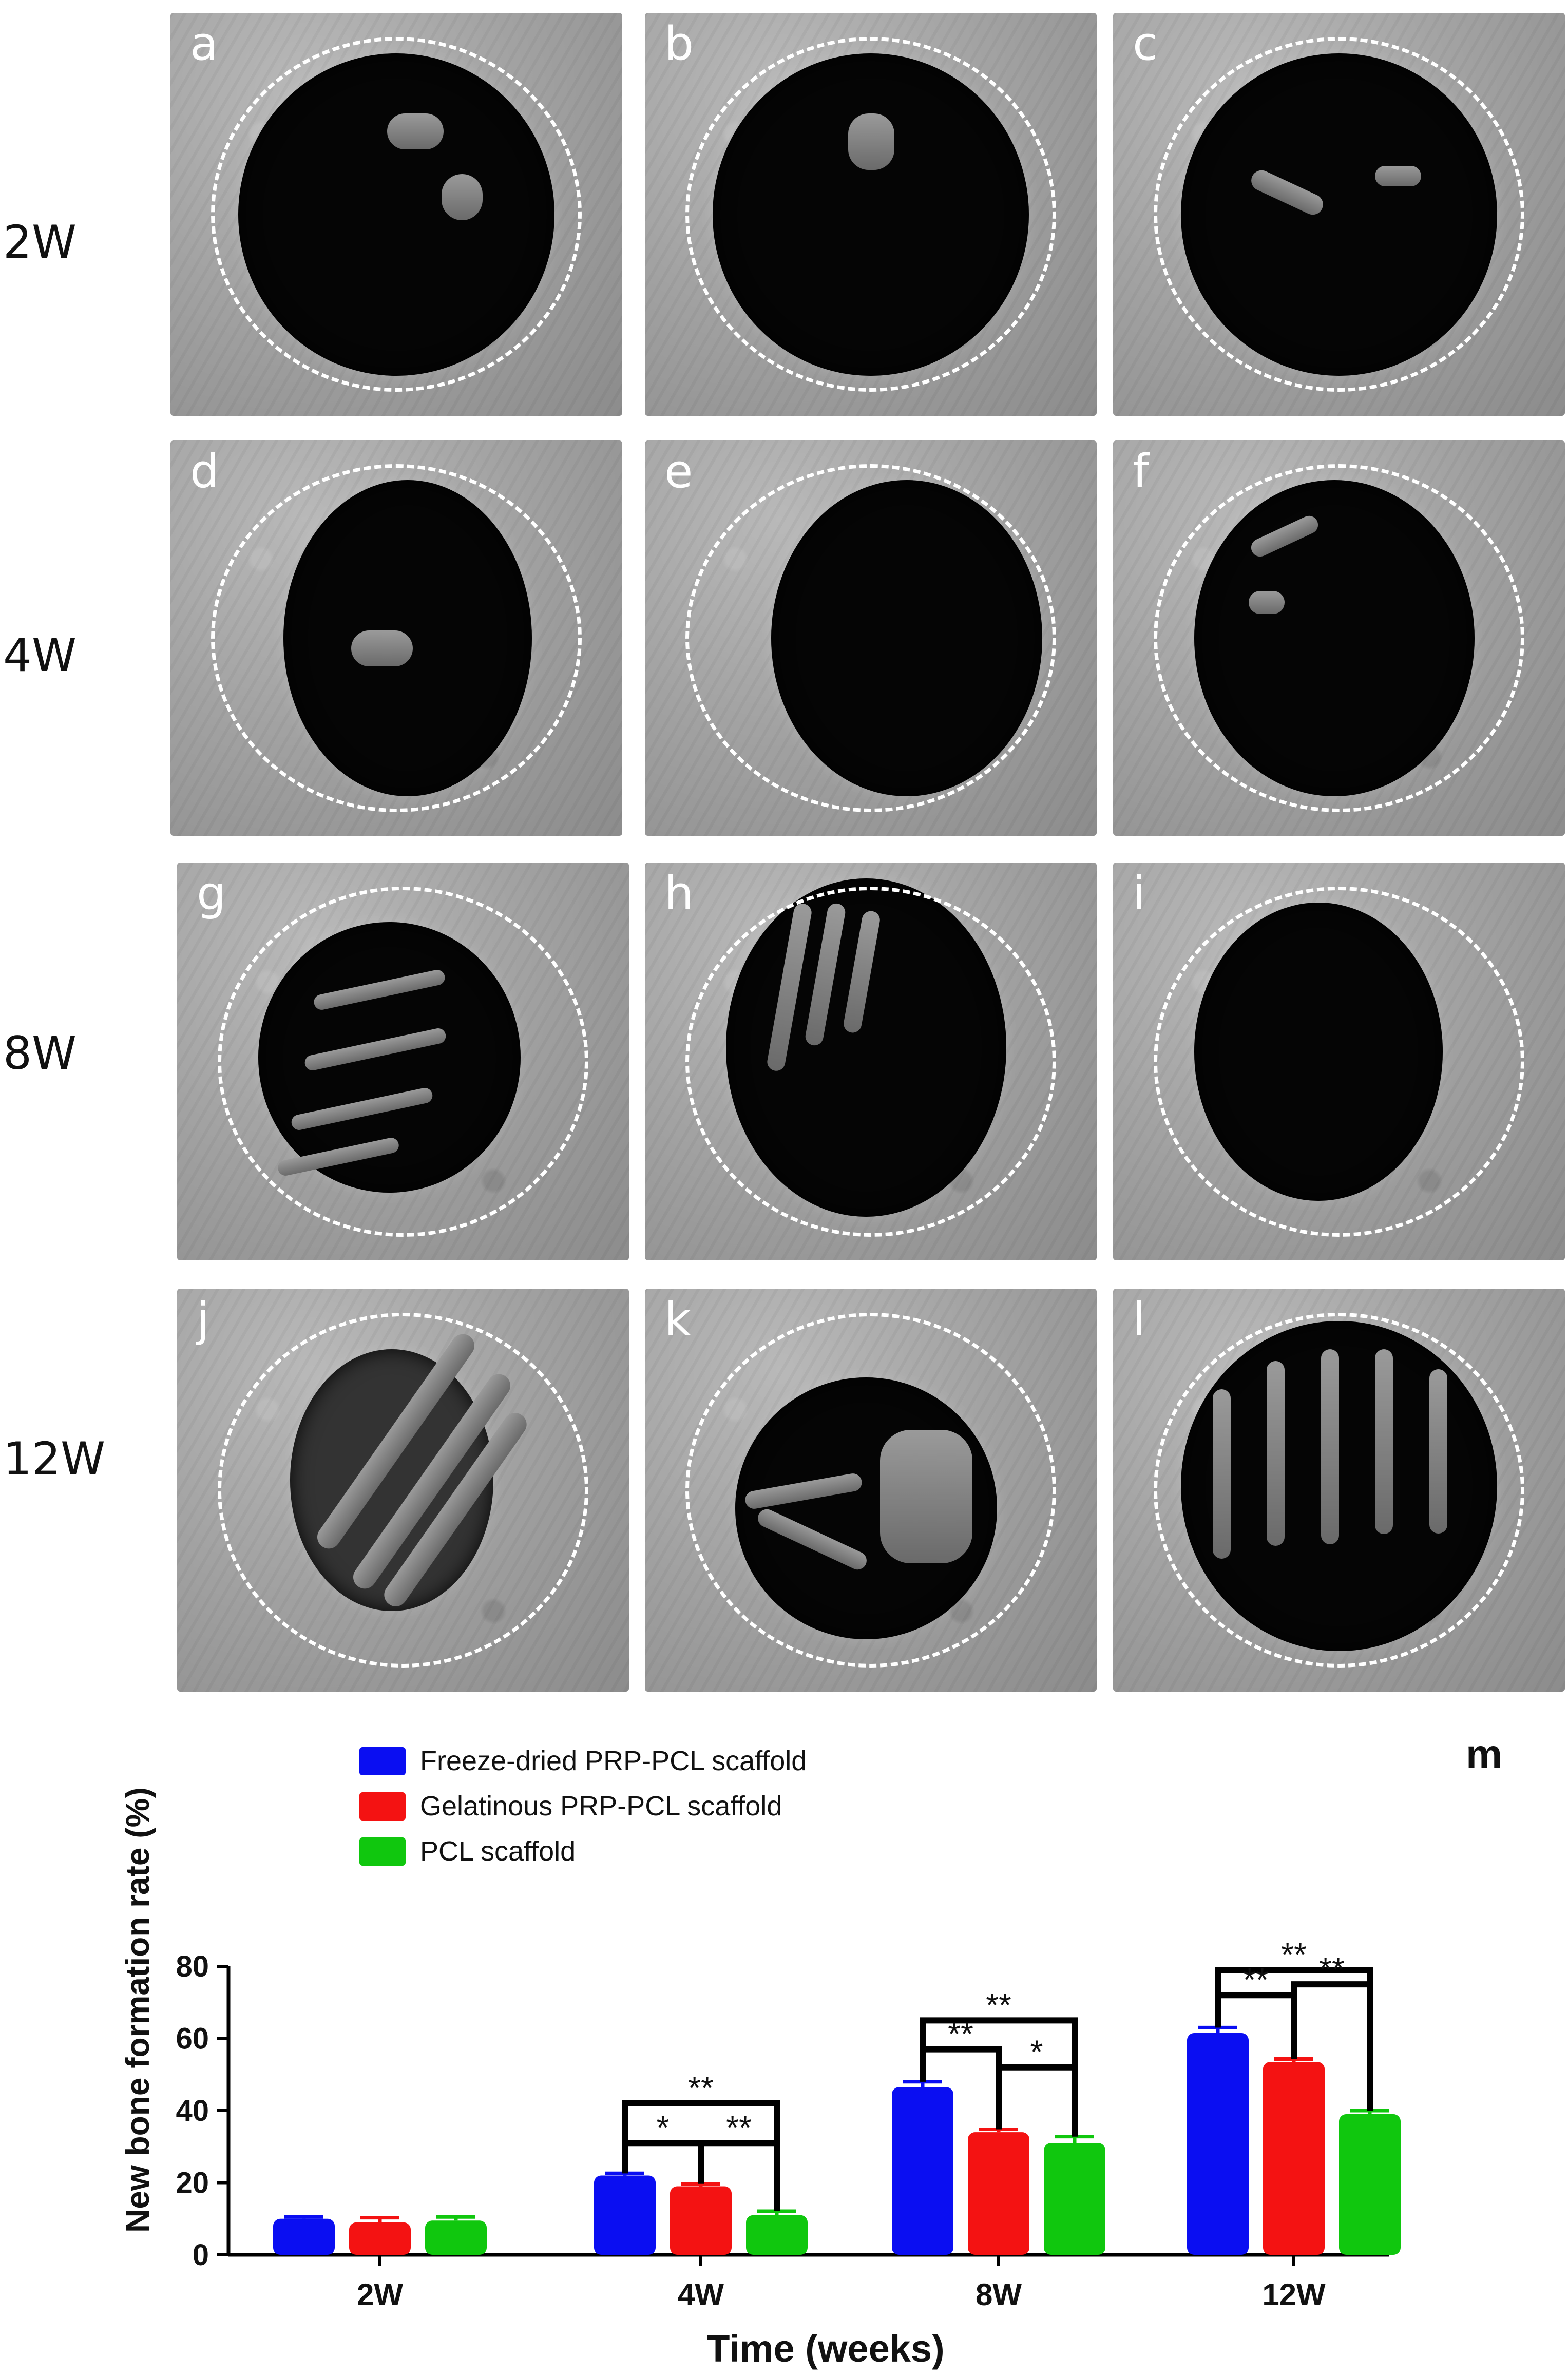 The height and width of the screenshot is (2376, 1568). Describe the element at coordinates (211, 894) in the screenshot. I see `panel-letter: g` at that location.